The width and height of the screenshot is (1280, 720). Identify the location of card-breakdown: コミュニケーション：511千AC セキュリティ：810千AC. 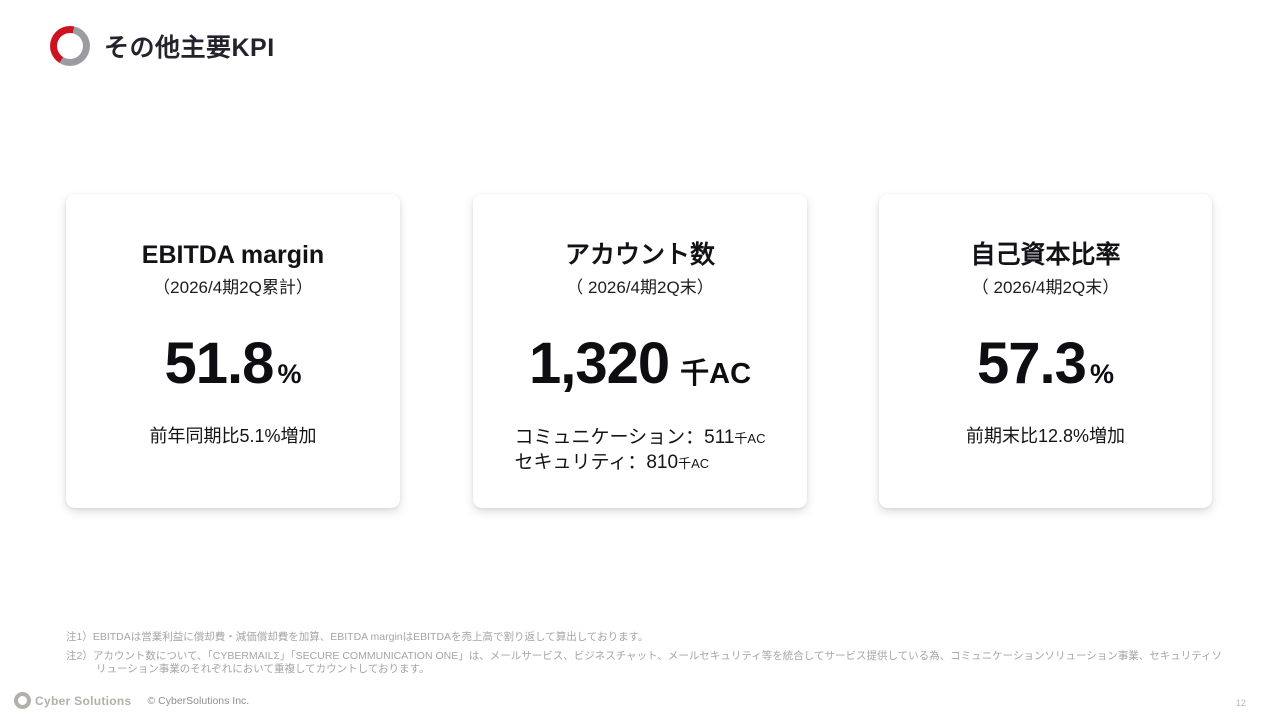
(640, 450).